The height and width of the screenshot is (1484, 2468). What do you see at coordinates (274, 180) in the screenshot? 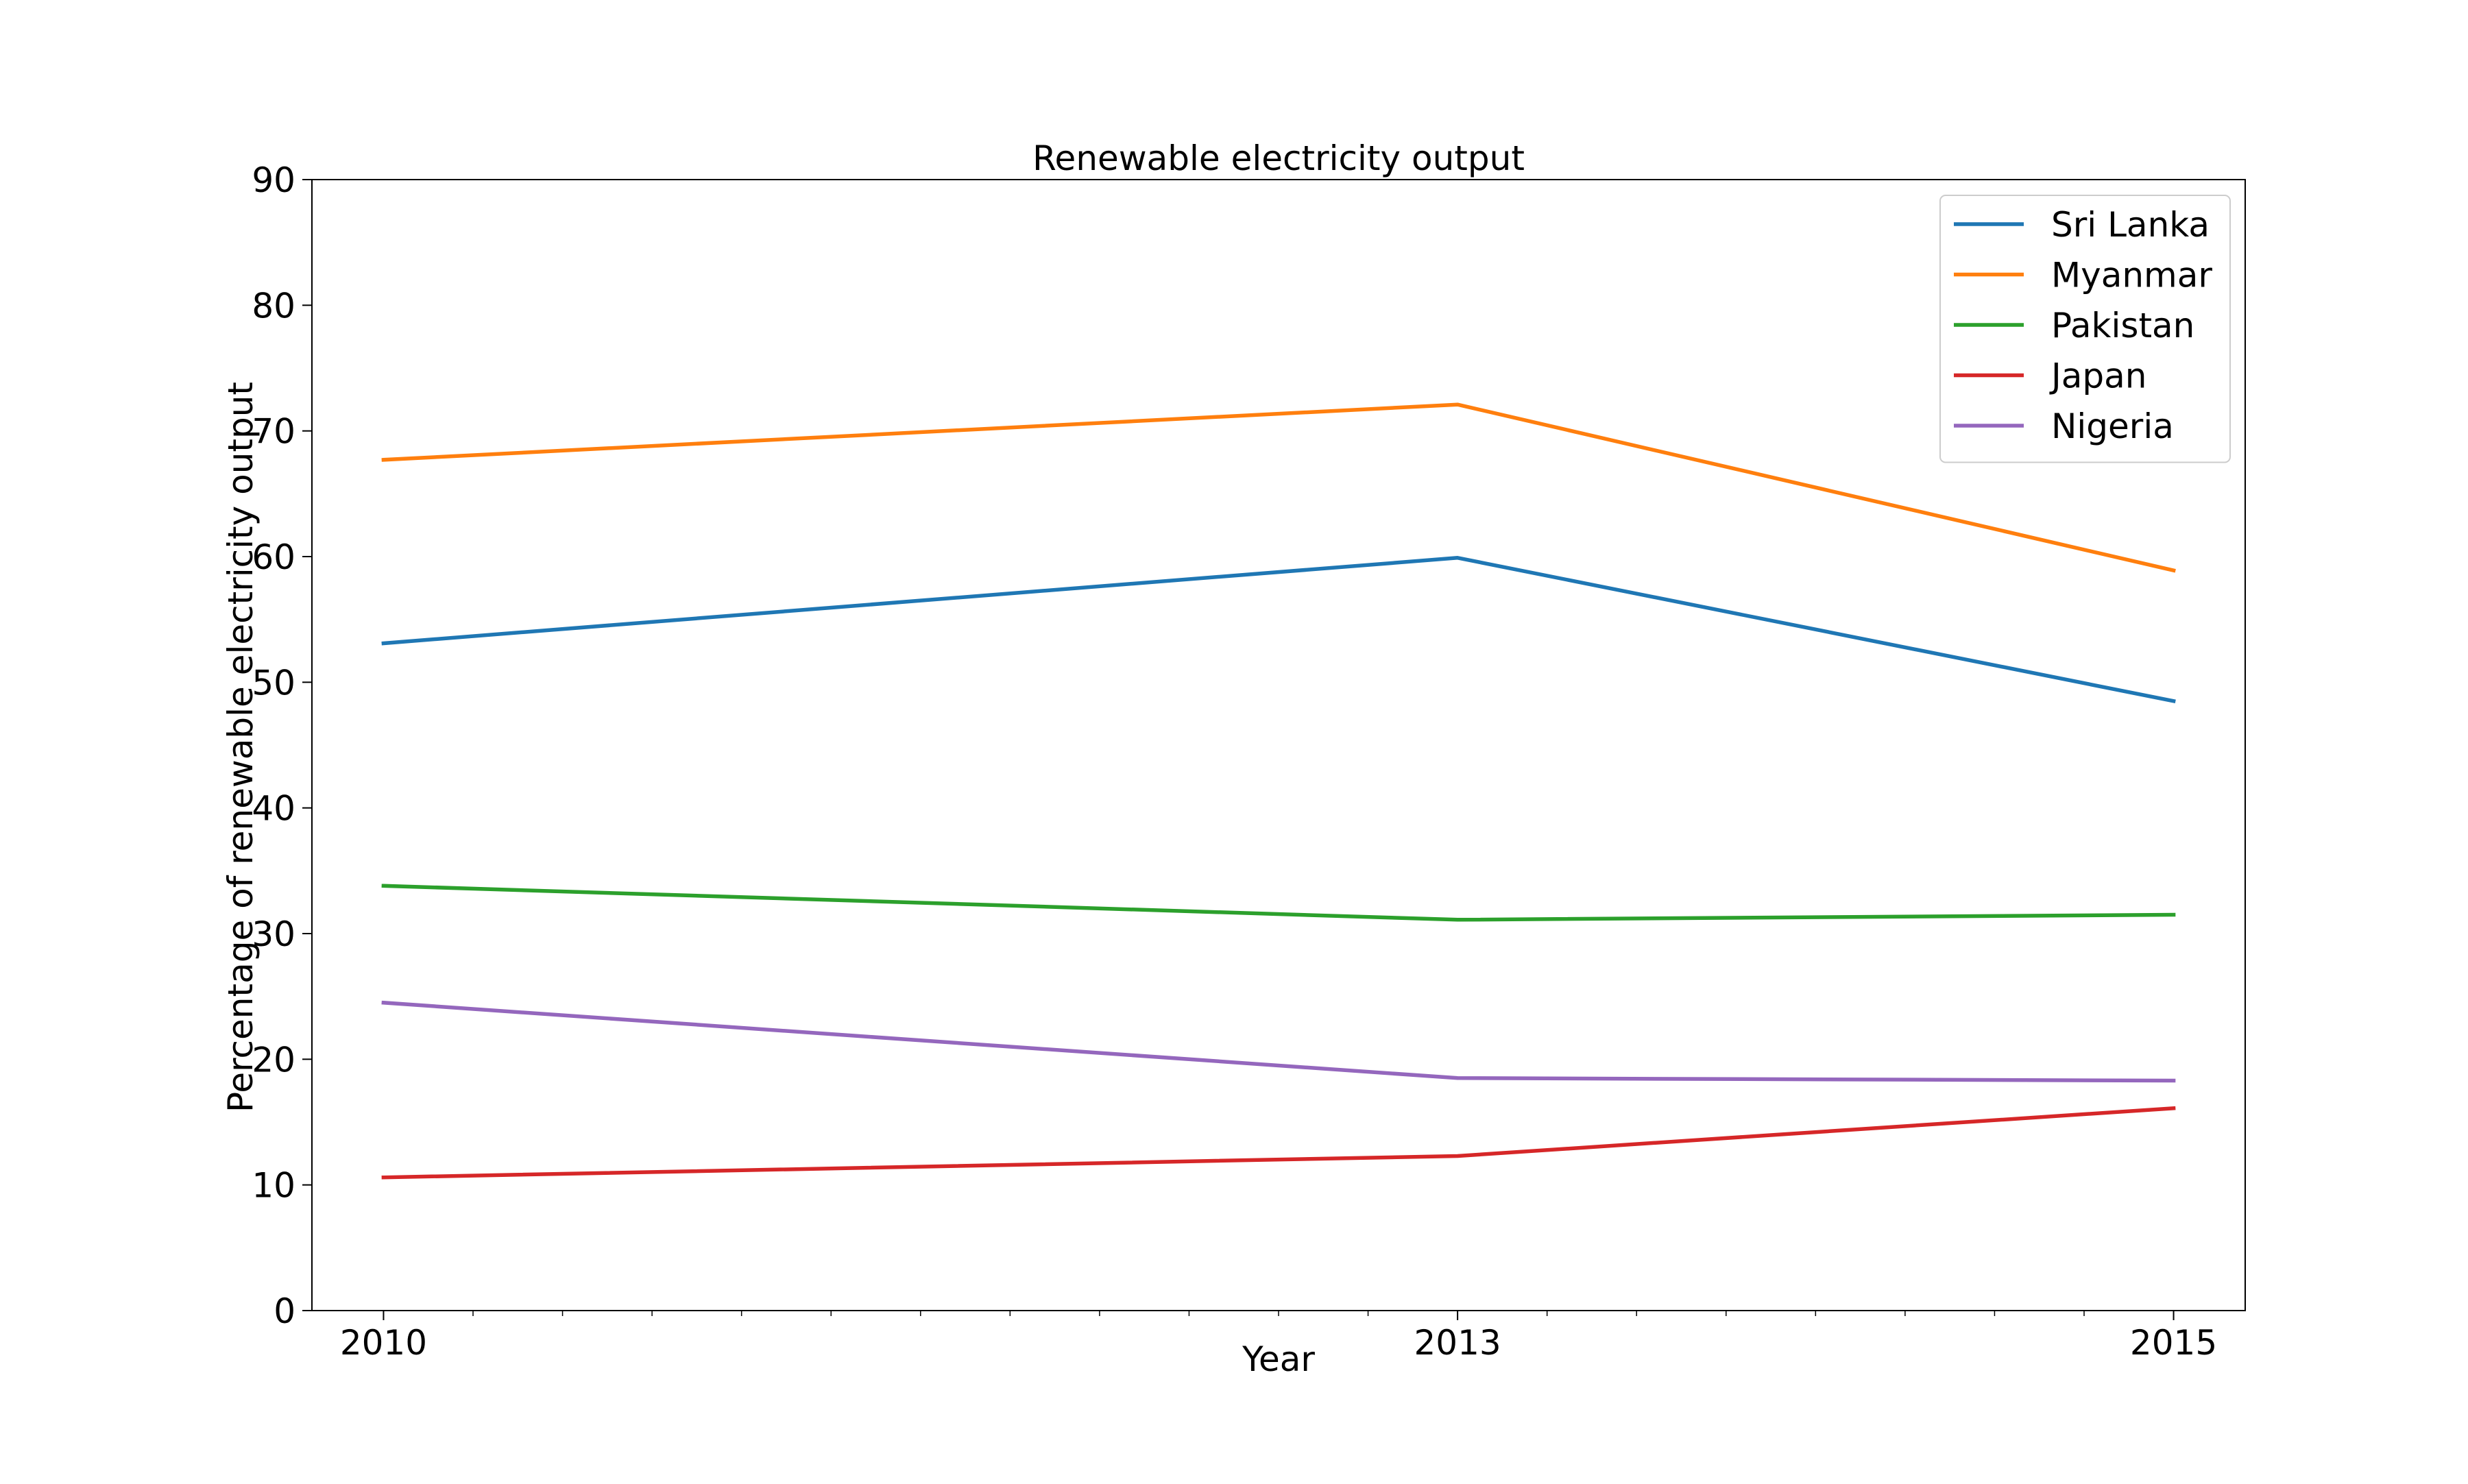
I see `y-tick-label: 90` at bounding box center [274, 180].